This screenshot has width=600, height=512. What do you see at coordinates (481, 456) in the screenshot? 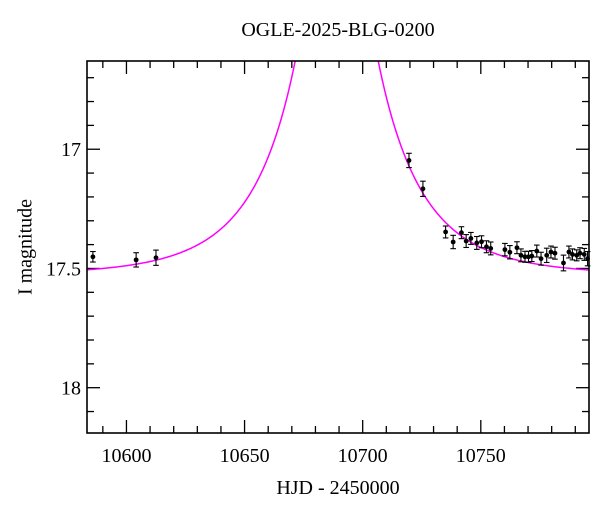
I see `x-tick-label: 10750` at bounding box center [481, 456].